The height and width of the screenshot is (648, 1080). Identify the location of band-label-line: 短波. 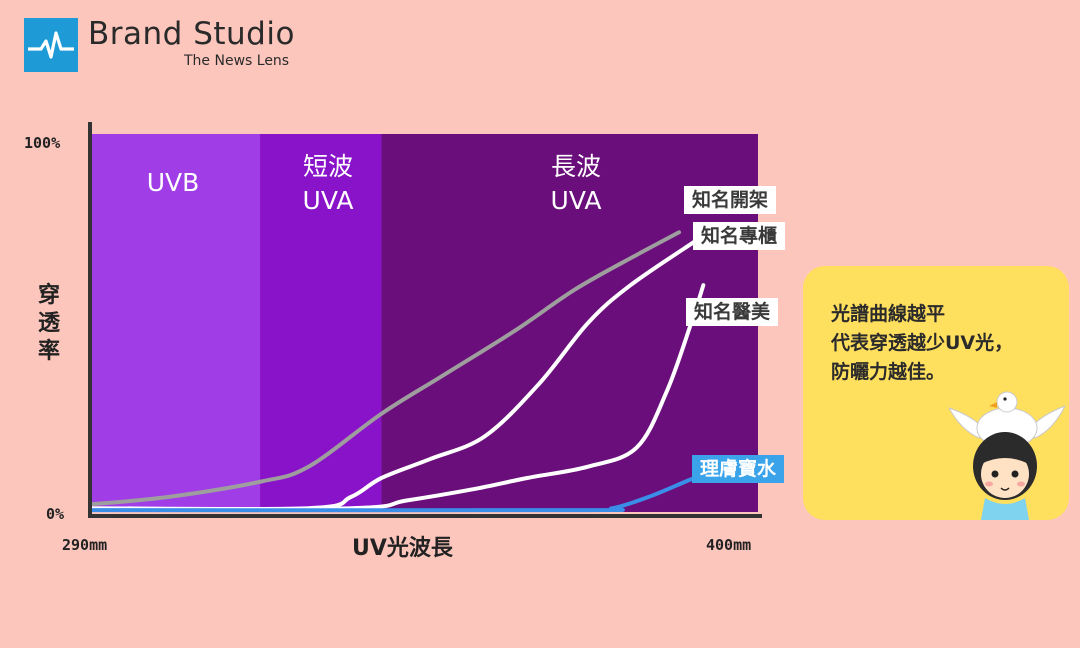
(327, 166).